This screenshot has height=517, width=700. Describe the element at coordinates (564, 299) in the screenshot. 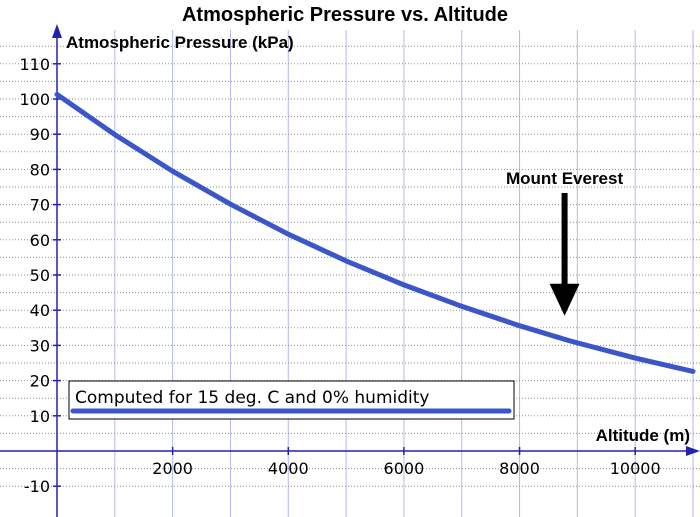

I see `mount-everest-arrow-head` at that location.